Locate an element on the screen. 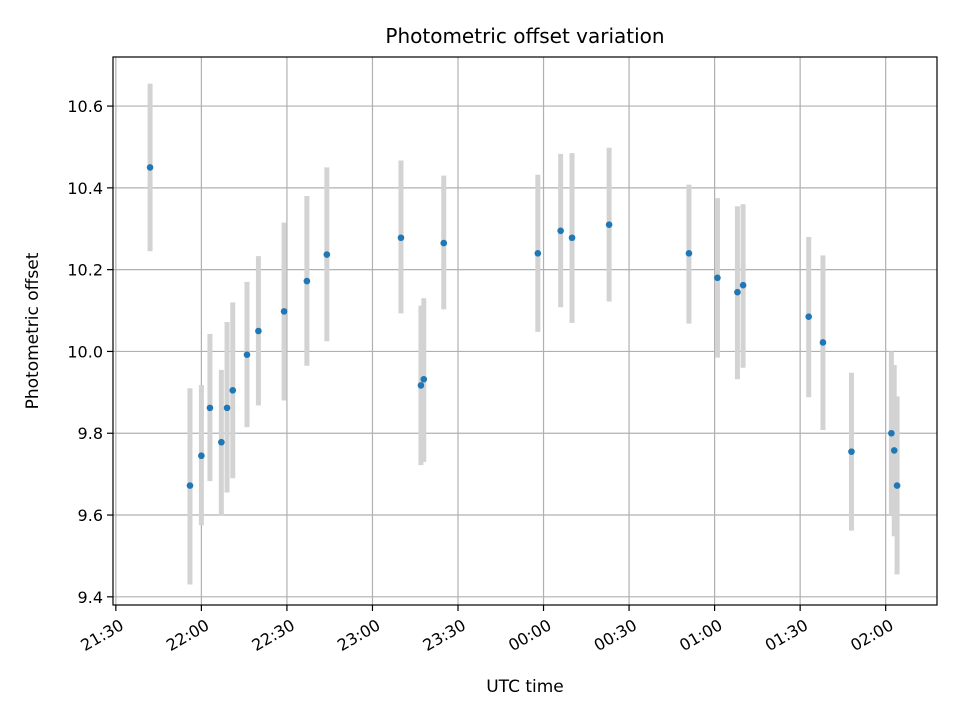 The width and height of the screenshot is (960, 720). y-tick-label: 10.0 is located at coordinates (85, 351).